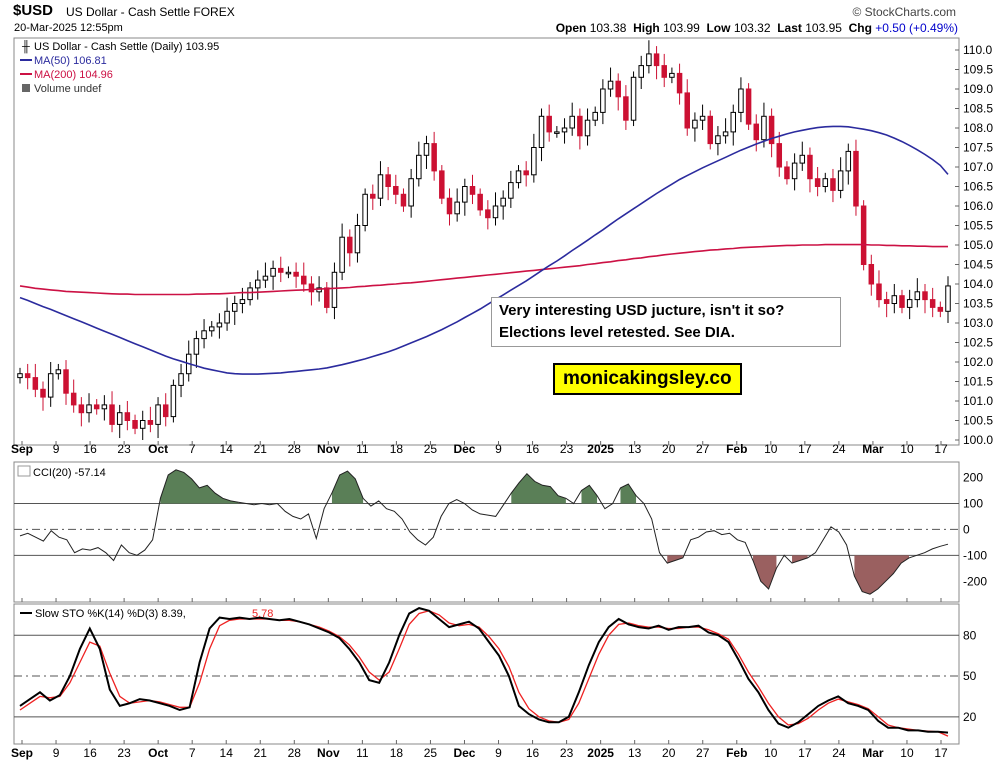 The image size is (1004, 768). Describe the element at coordinates (328, 449) in the screenshot. I see `x-tick-label: Nov` at that location.